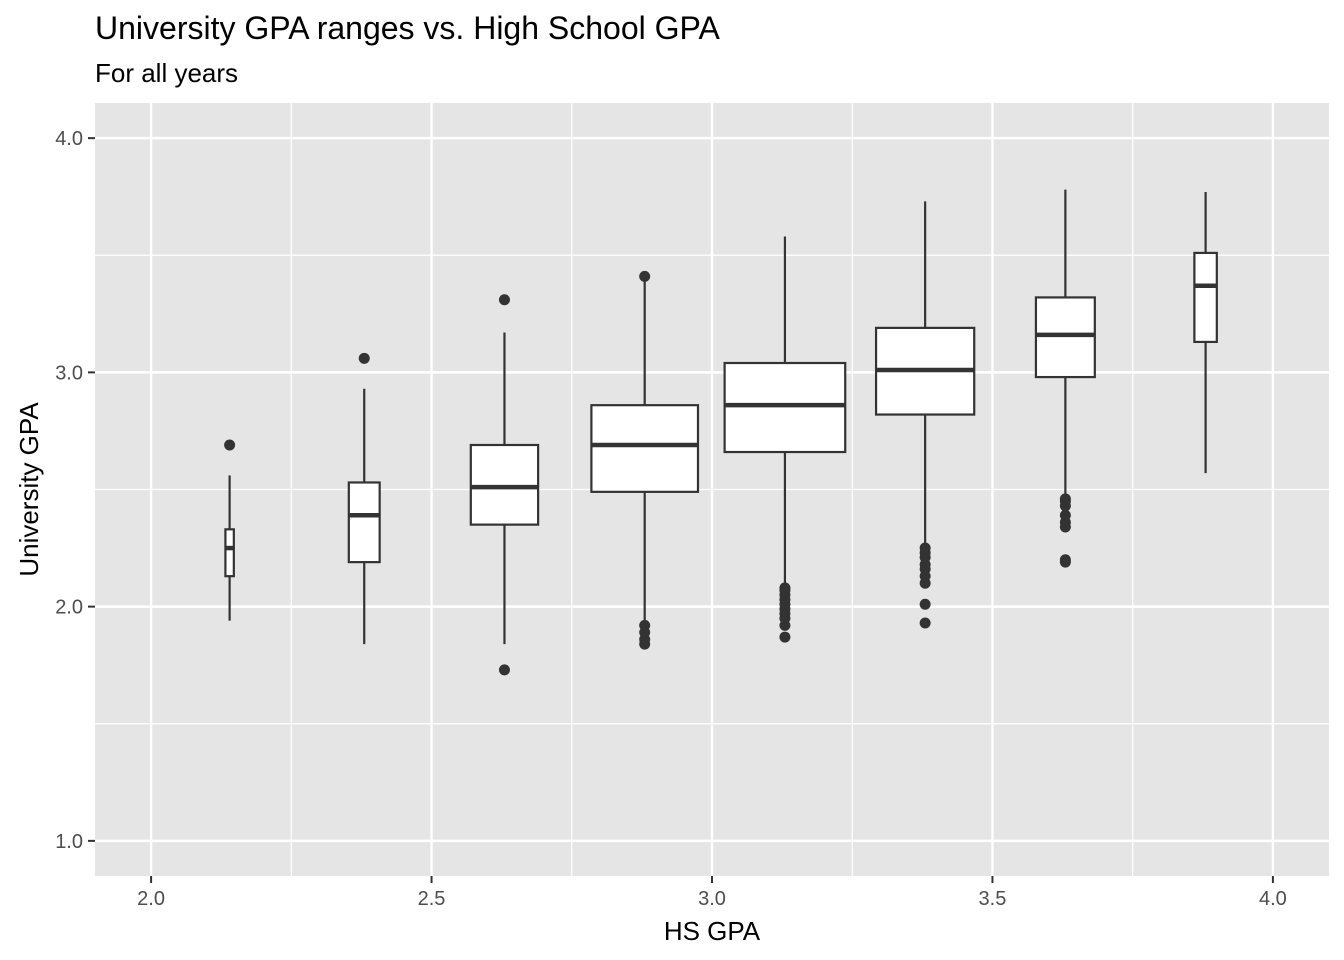 The width and height of the screenshot is (1344, 960). I want to click on y-tick-label: 3.0, so click(69, 373).